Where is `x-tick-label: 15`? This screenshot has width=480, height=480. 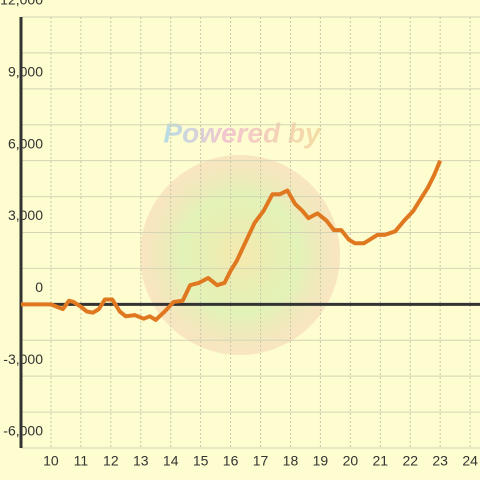
x-tick-label: 15 is located at coordinates (201, 461).